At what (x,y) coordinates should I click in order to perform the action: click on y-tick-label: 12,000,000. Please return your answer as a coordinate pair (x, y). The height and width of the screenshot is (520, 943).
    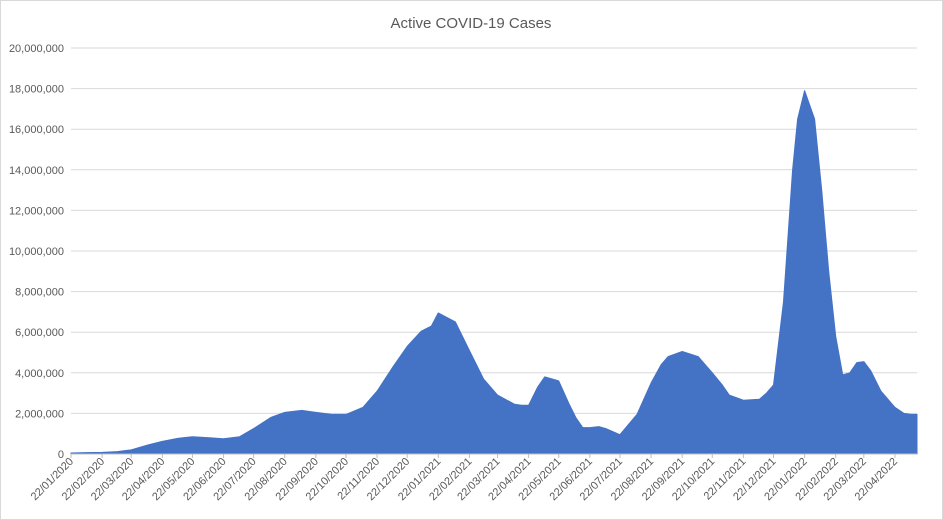
    Looking at the image, I should click on (36, 211).